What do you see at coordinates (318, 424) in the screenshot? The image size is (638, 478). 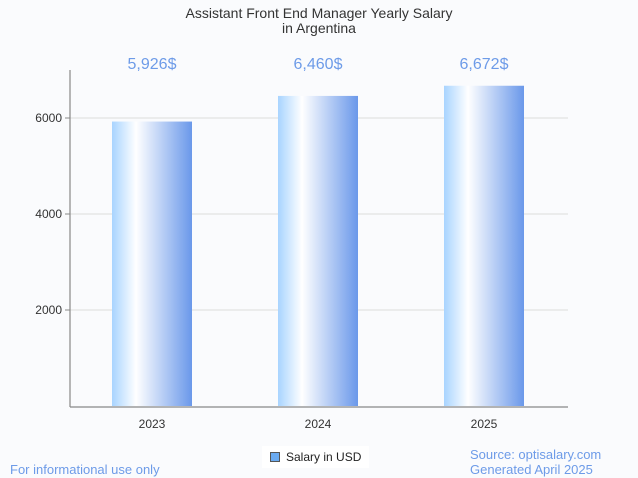 I see `x-tick-label: 2024` at bounding box center [318, 424].